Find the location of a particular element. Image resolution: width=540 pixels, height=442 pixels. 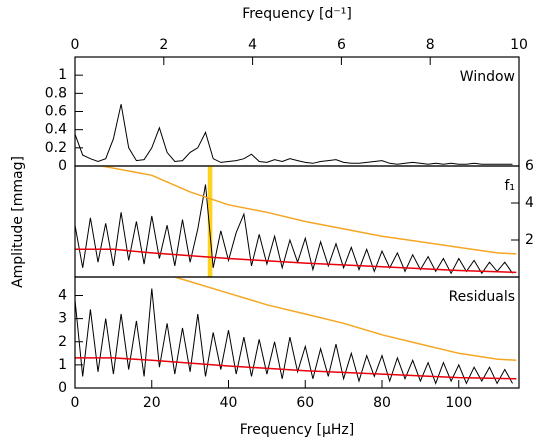

y-tick-label: 6 is located at coordinates (529, 166).